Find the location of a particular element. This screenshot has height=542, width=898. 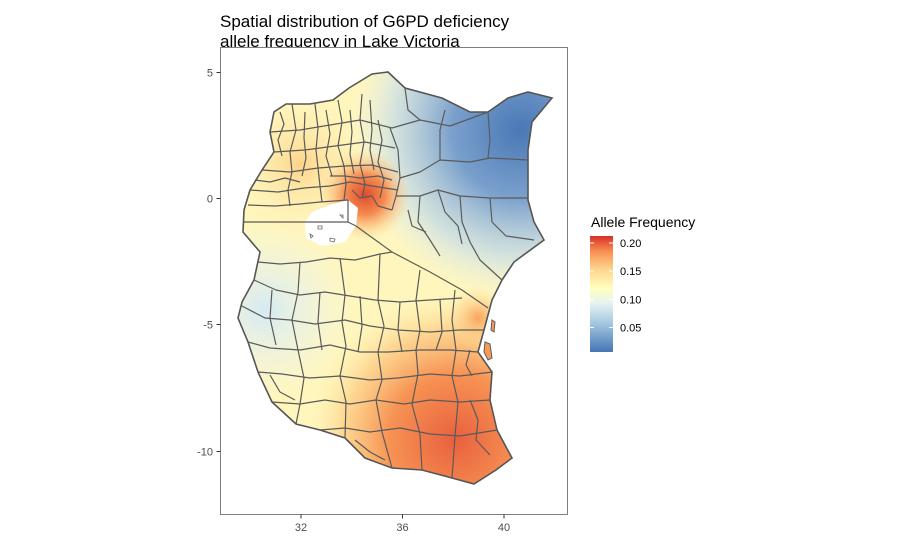

lake-victoria is located at coordinates (331, 223).